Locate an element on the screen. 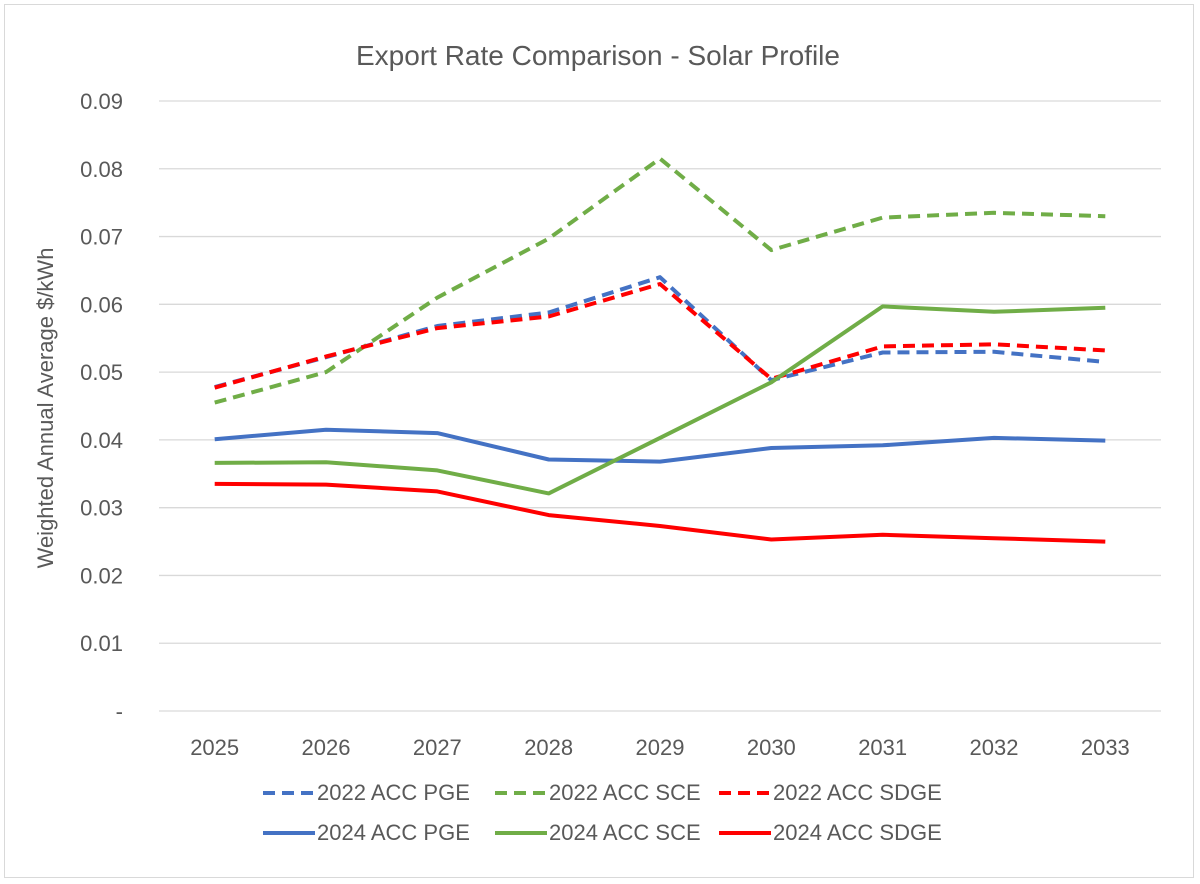 The image size is (1200, 884). x-tick-label: 2029 is located at coordinates (660, 747).